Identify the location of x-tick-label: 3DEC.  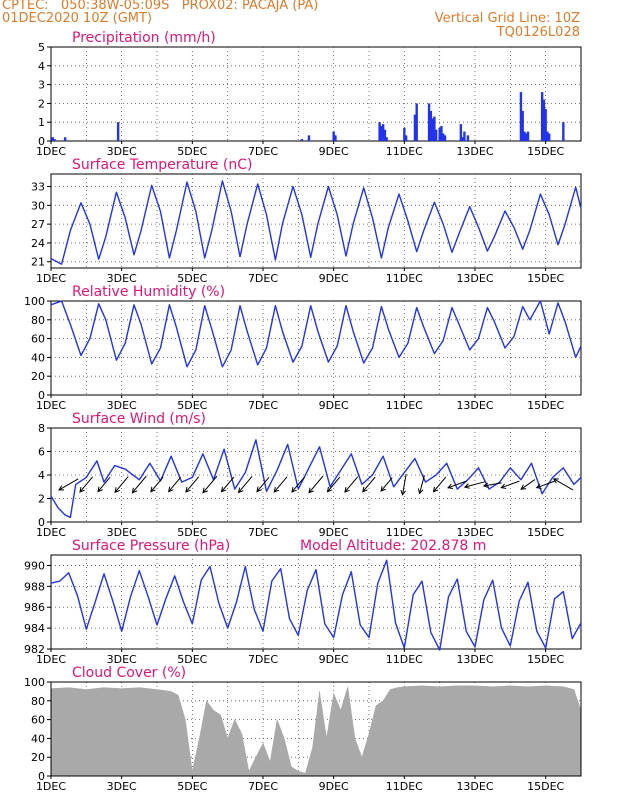
(122, 278).